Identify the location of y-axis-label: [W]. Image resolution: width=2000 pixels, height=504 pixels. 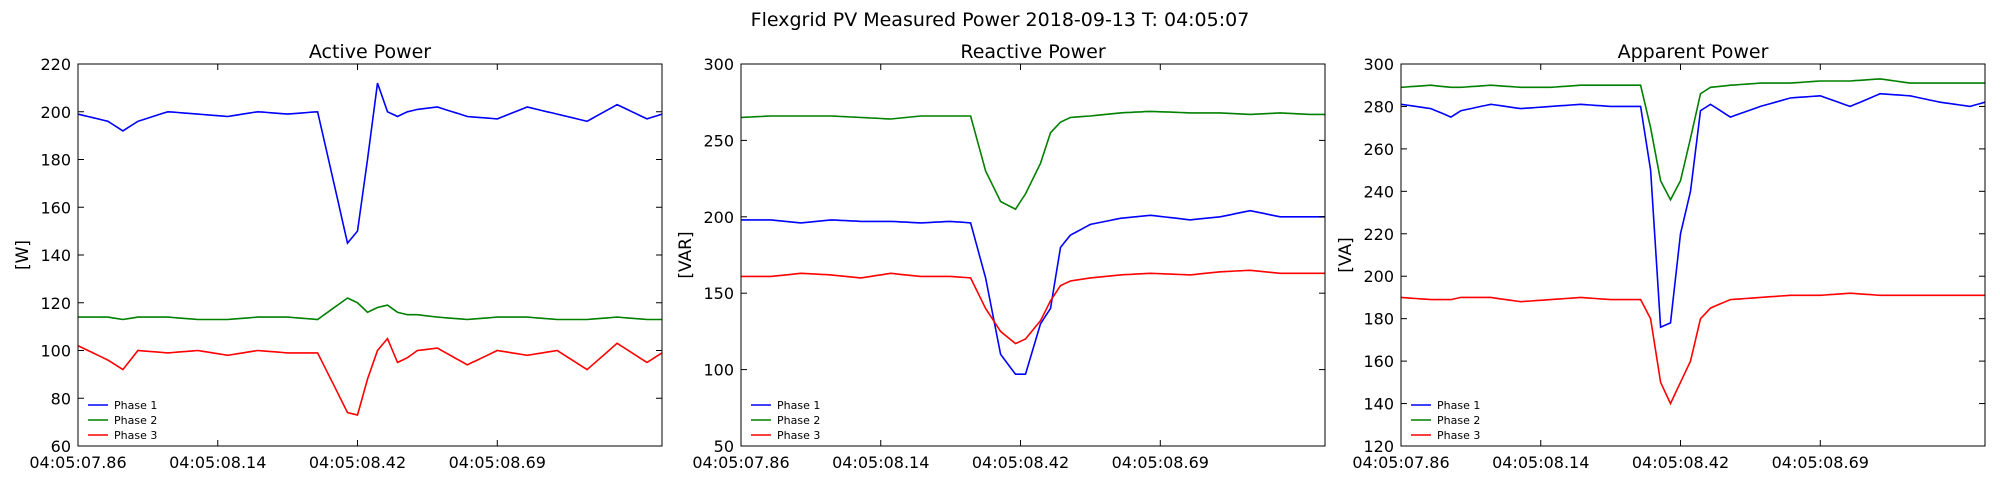
(23, 255).